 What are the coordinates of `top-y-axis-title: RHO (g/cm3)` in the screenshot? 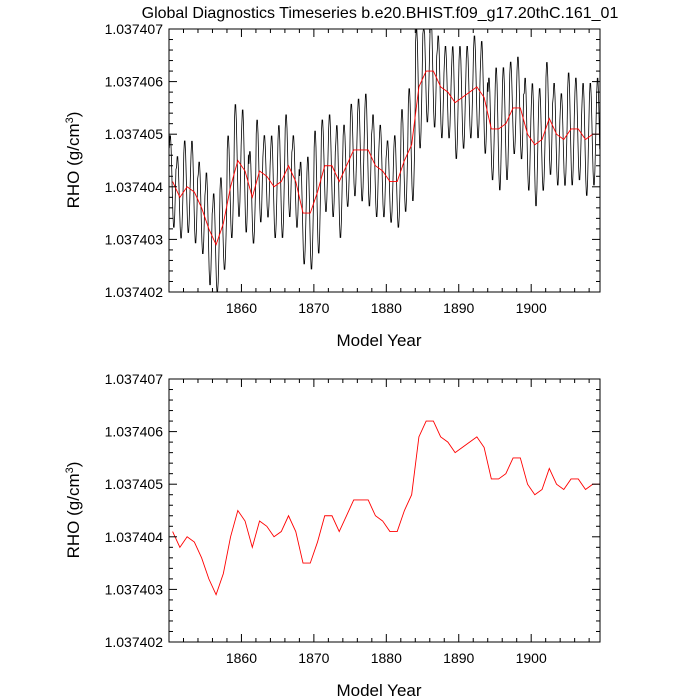 It's located at (73, 160).